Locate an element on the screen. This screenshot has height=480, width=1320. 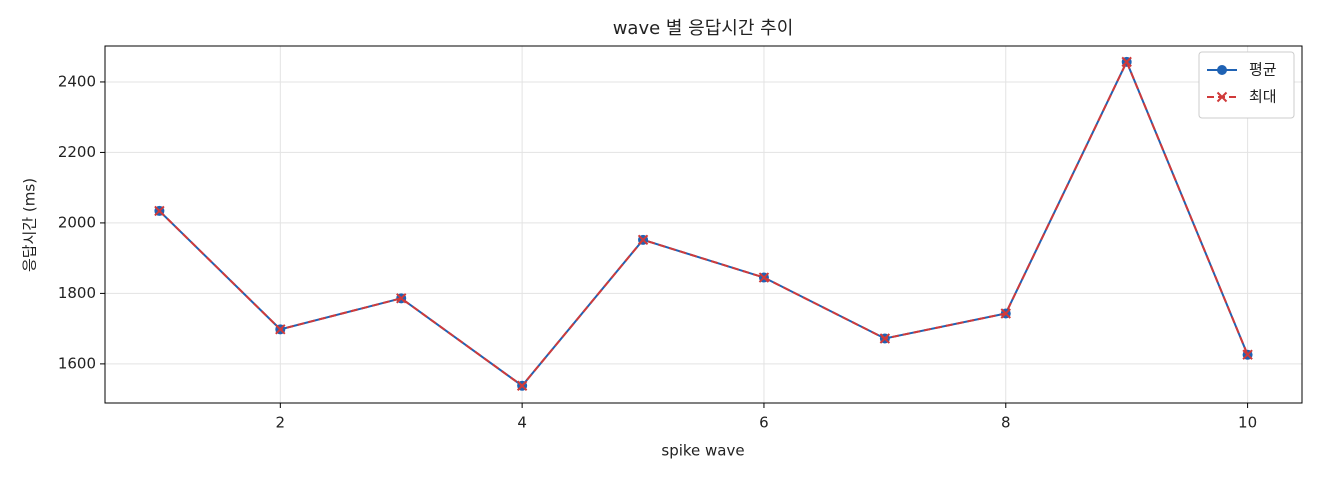
y-tick-label: 1800 is located at coordinates (77, 293).